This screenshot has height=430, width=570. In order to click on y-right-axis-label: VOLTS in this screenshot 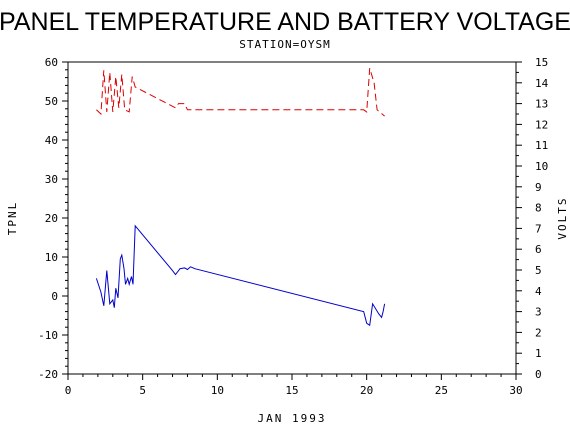, I will do `click(562, 217)`.